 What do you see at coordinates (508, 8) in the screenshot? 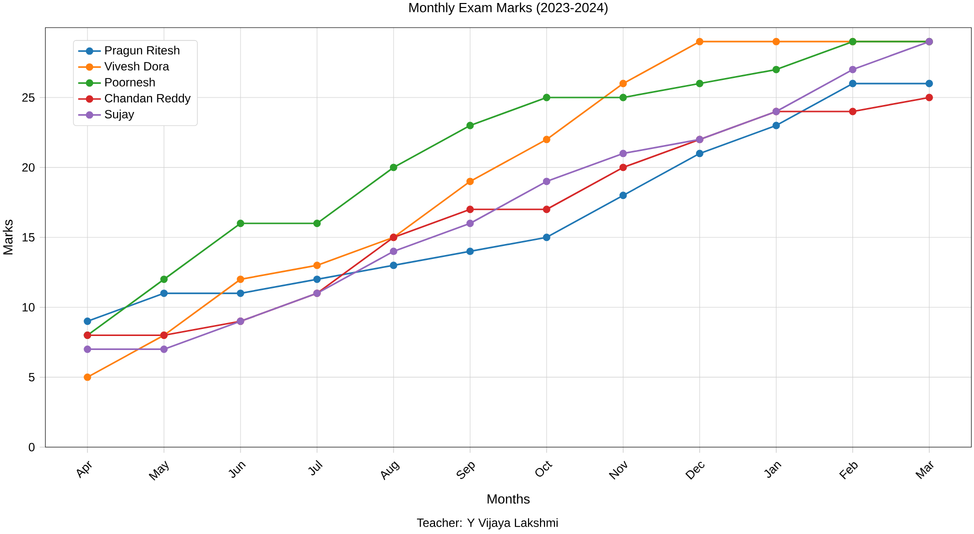
I see `chart-title: Monthly Exam Marks (2023-2024)` at bounding box center [508, 8].